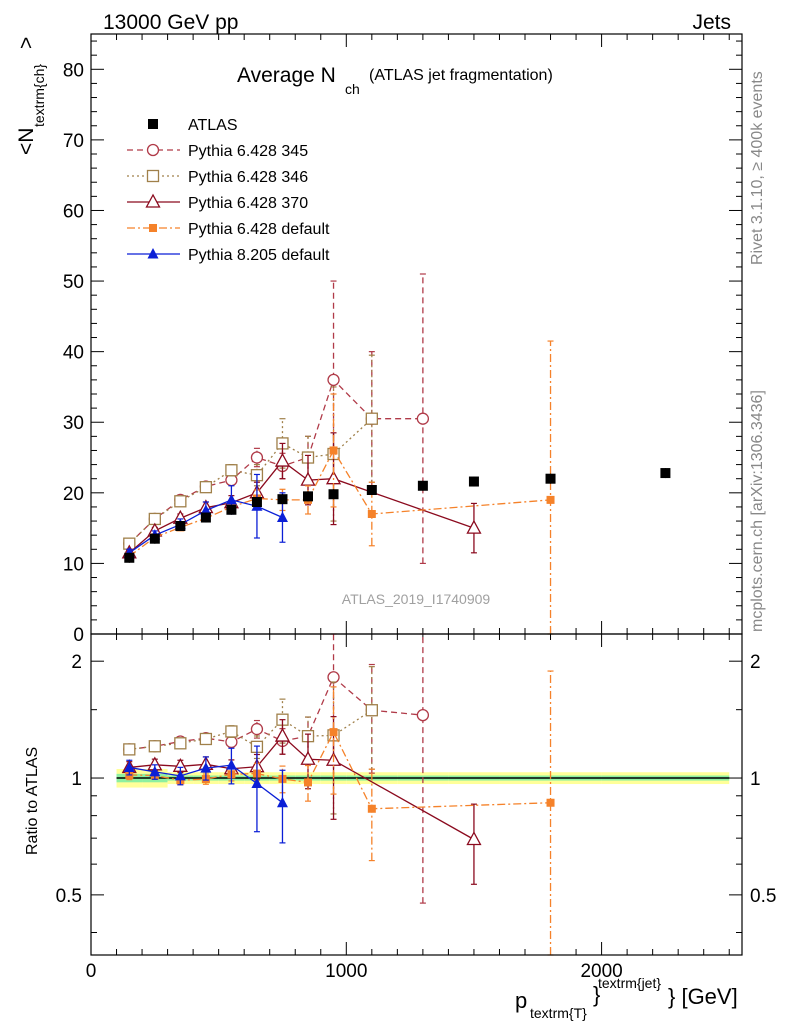 The height and width of the screenshot is (1024, 786). I want to click on data-series, so click(397, 515).